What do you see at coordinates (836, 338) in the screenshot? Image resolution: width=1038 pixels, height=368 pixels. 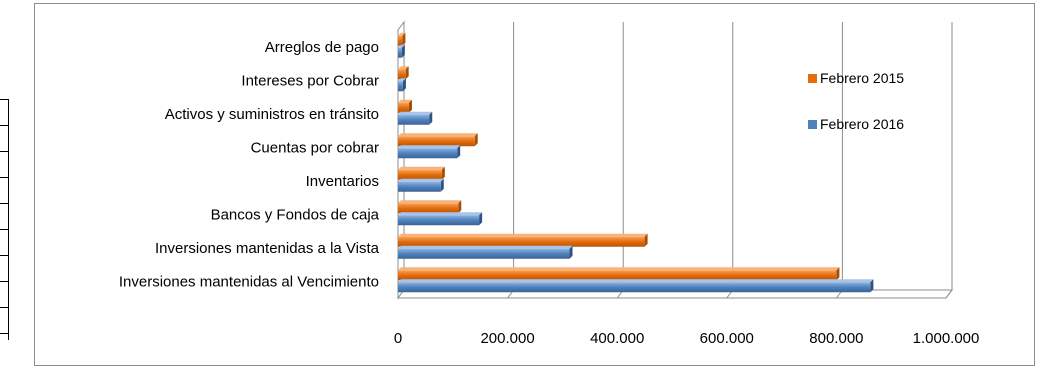 I see `x-tick-label: 800.000` at bounding box center [836, 338].